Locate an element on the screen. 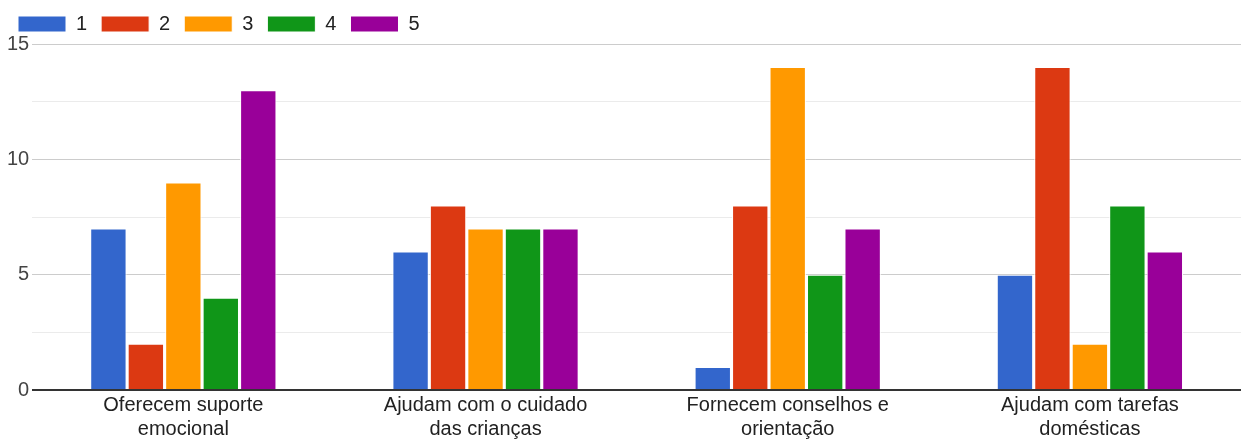 The image size is (1251, 444). y-tick-label: 0 is located at coordinates (24, 388).